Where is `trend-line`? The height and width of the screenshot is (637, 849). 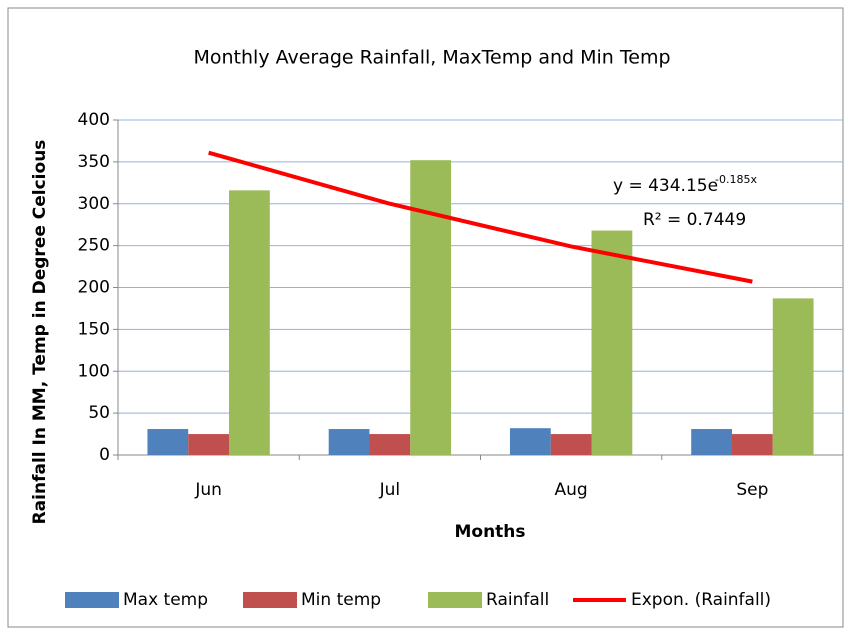 trend-line is located at coordinates (480, 217).